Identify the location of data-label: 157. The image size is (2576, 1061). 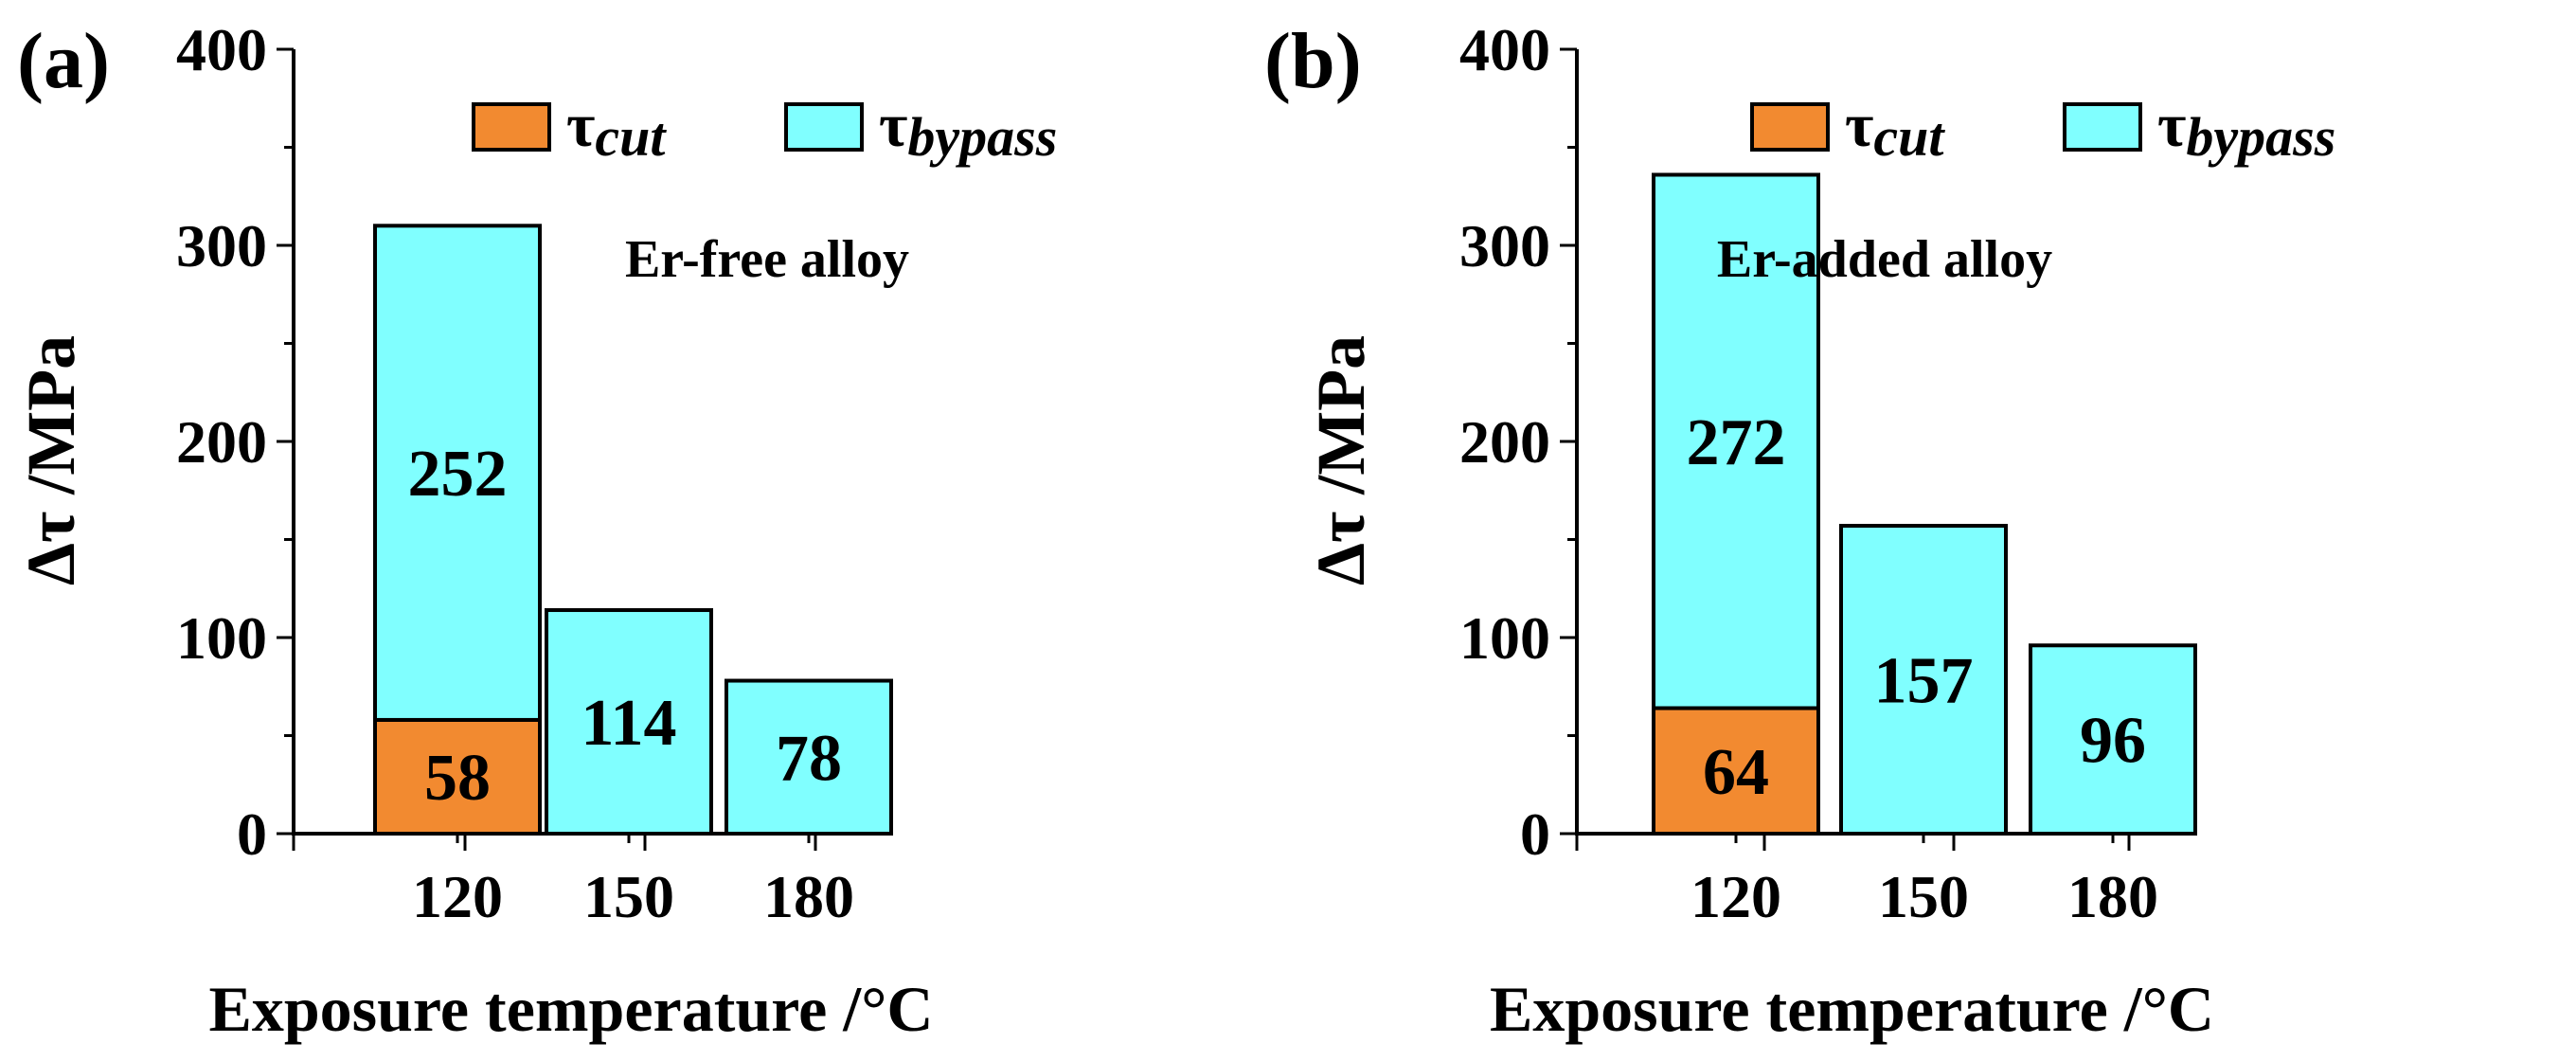
(1924, 681).